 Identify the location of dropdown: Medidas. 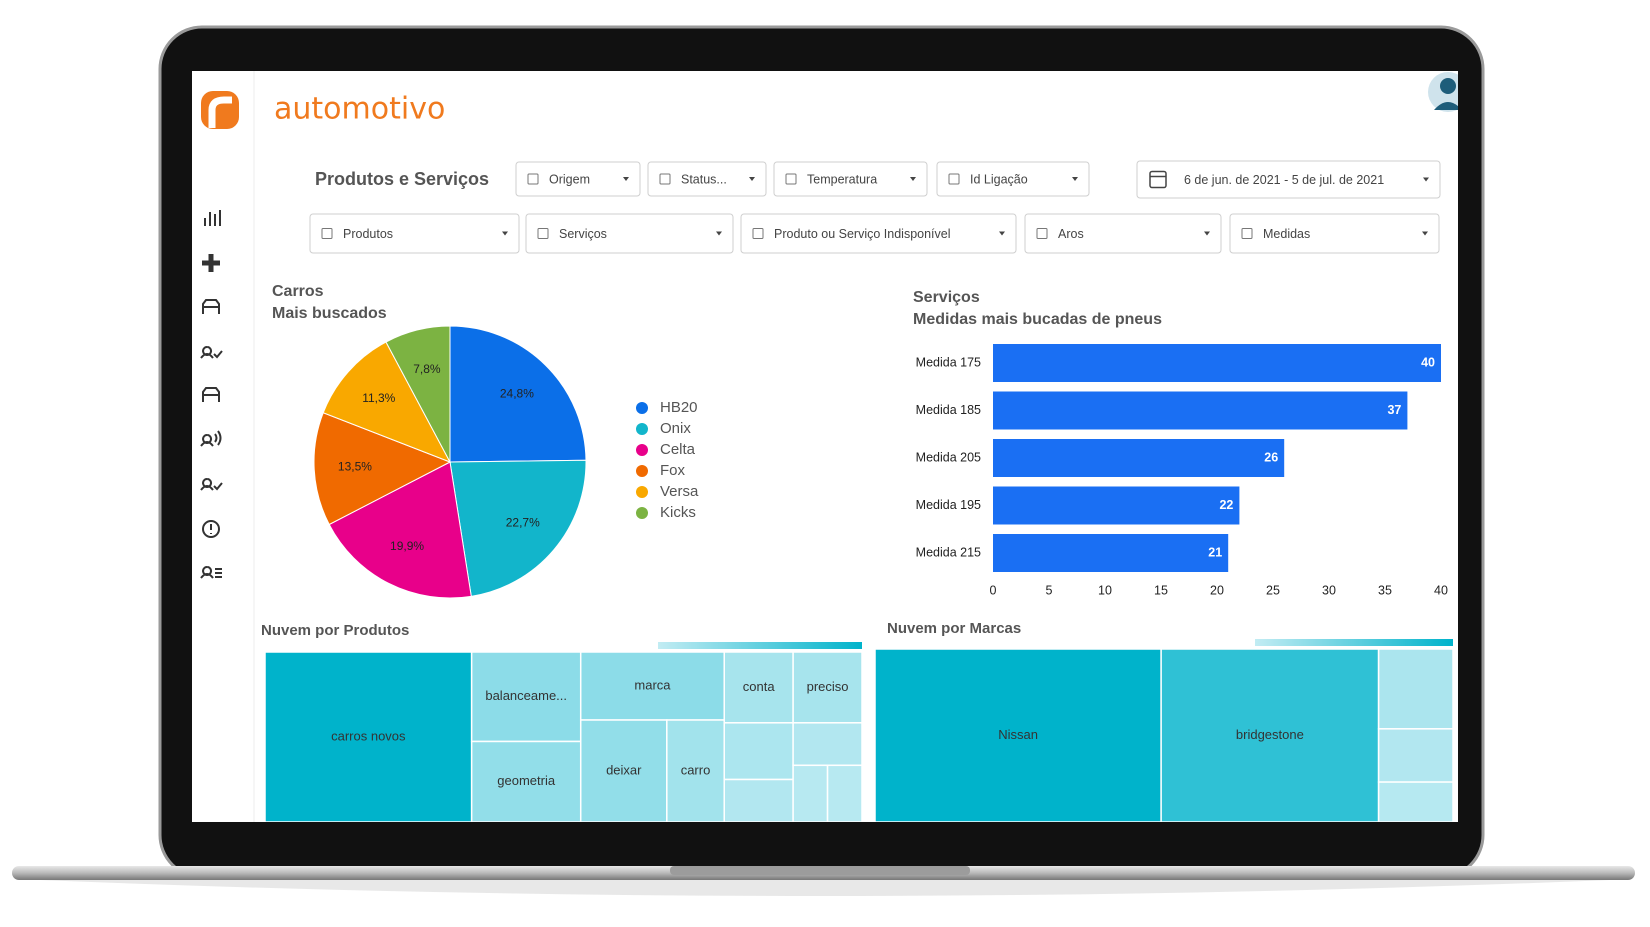
(1334, 233).